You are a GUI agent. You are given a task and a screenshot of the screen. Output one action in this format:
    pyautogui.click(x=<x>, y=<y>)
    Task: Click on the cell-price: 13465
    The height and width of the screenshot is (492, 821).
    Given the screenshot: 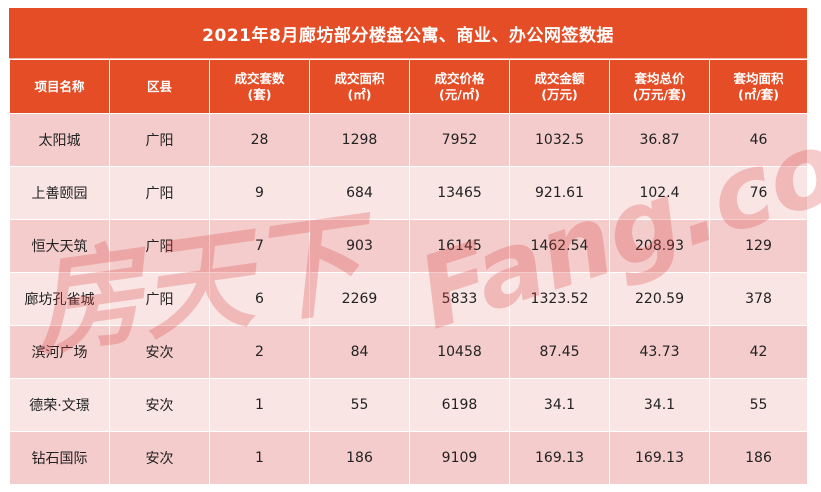 What is the action you would take?
    pyautogui.click(x=459, y=193)
    